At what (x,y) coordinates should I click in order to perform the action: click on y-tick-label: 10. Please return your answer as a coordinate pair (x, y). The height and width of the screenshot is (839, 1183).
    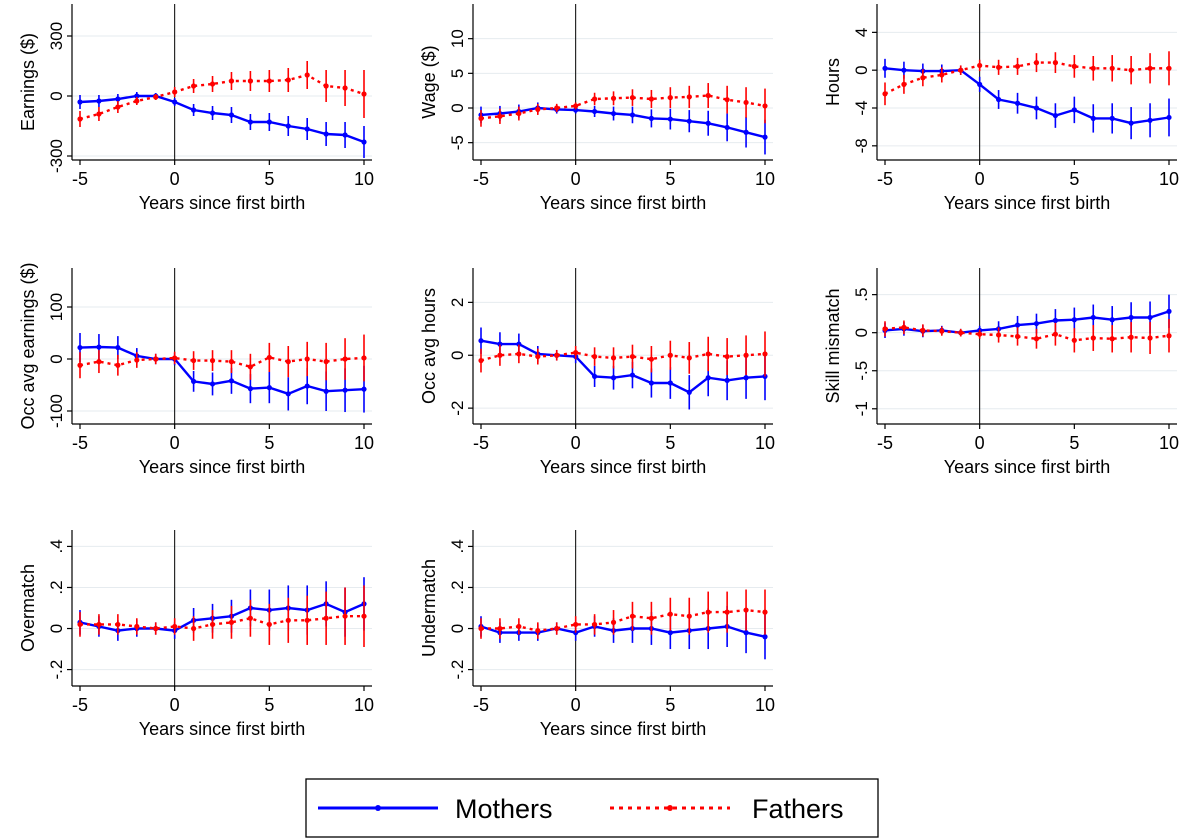
    Looking at the image, I should click on (457, 38).